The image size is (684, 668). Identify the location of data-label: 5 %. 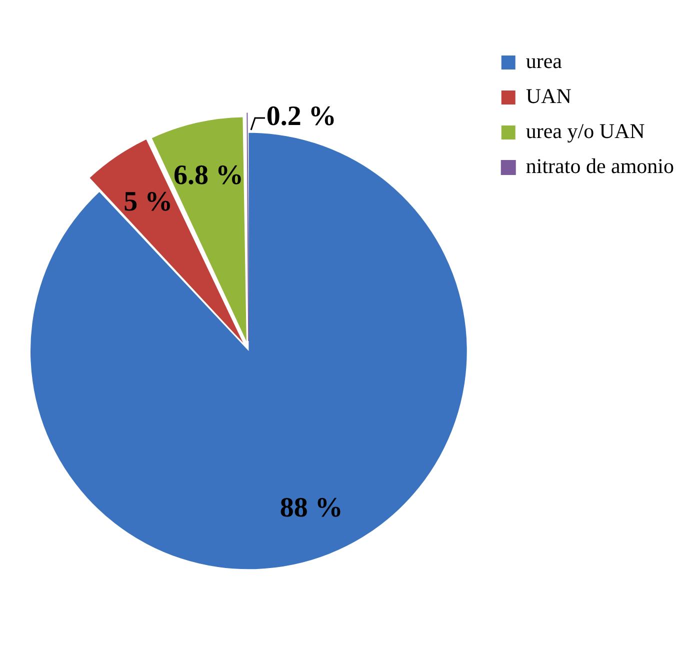
(148, 202).